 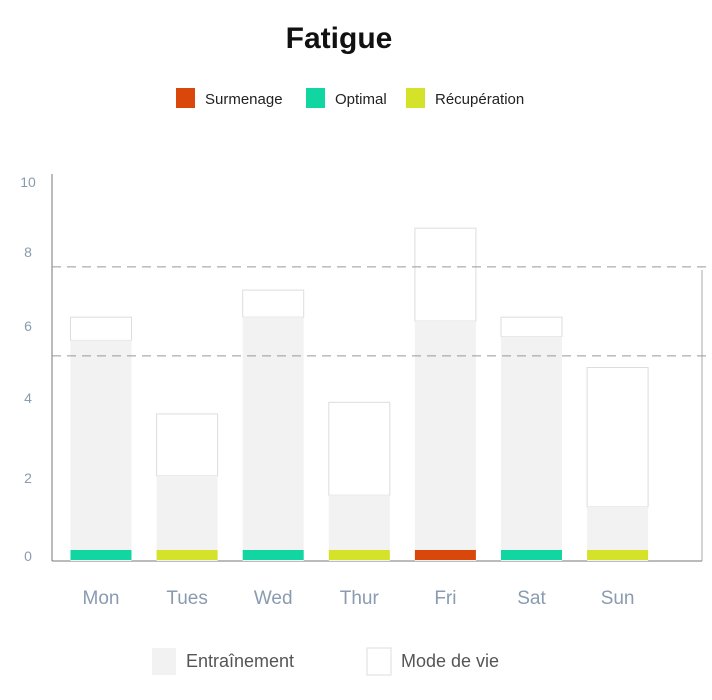 What do you see at coordinates (450, 661) in the screenshot?
I see `legend-series-label: Mode de vie` at bounding box center [450, 661].